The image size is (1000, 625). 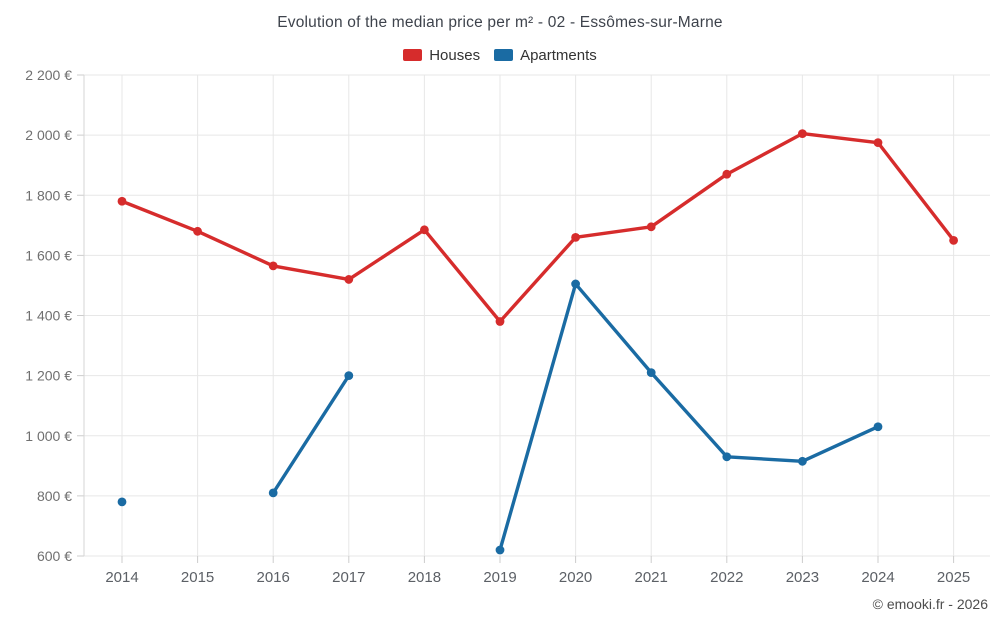 What do you see at coordinates (877, 577) in the screenshot?
I see `x-axis-label: 2024` at bounding box center [877, 577].